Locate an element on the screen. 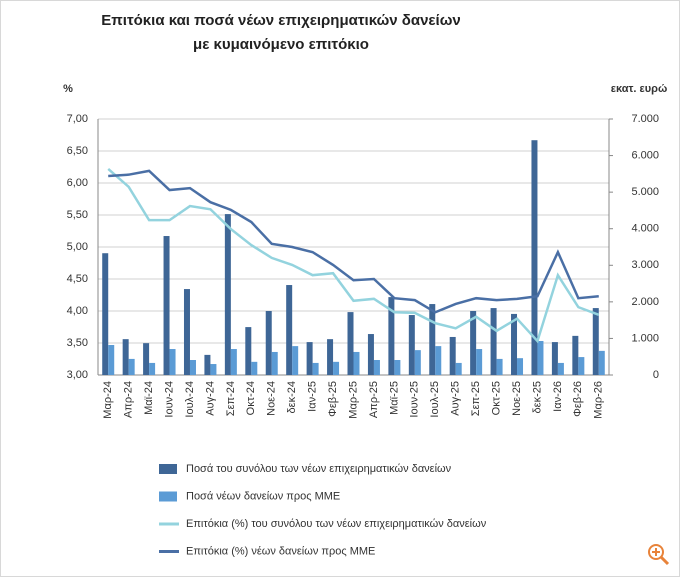 The image size is (680, 577). x-tick-label: Σεπ-25 is located at coordinates (476, 398).